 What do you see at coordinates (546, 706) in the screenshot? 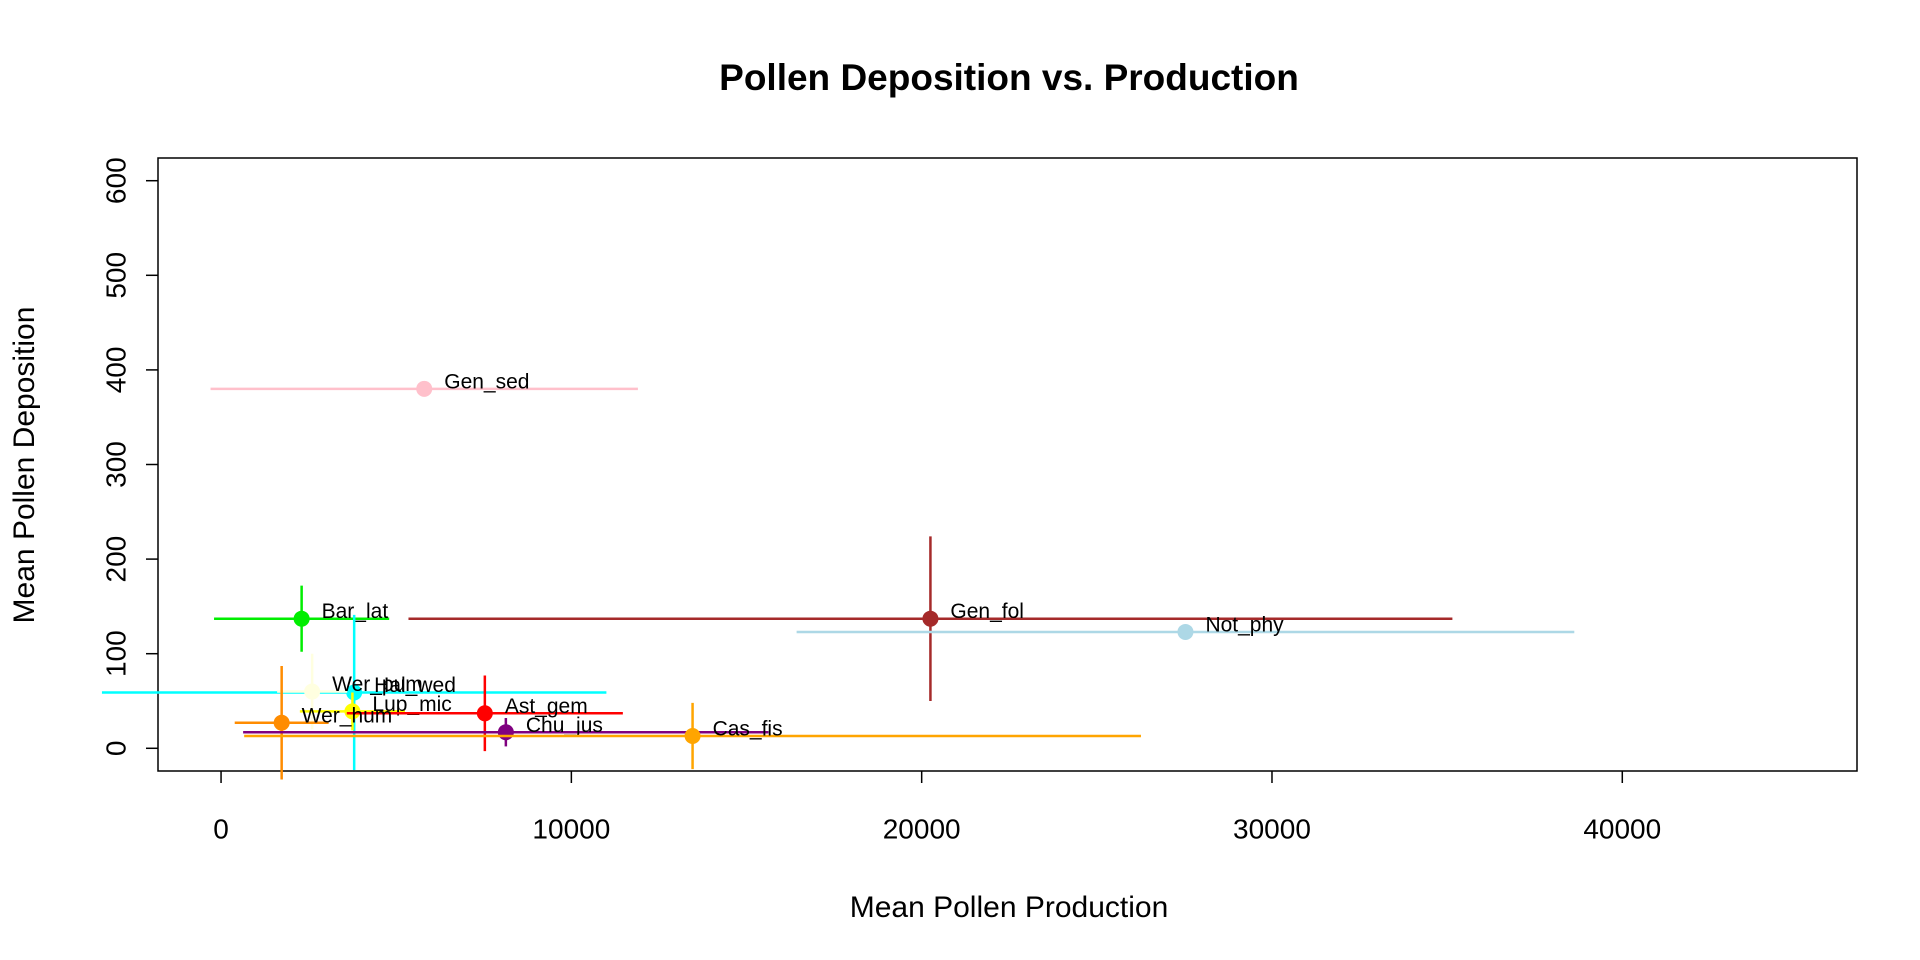
I see `point-label: Ast_gem` at bounding box center [546, 706].